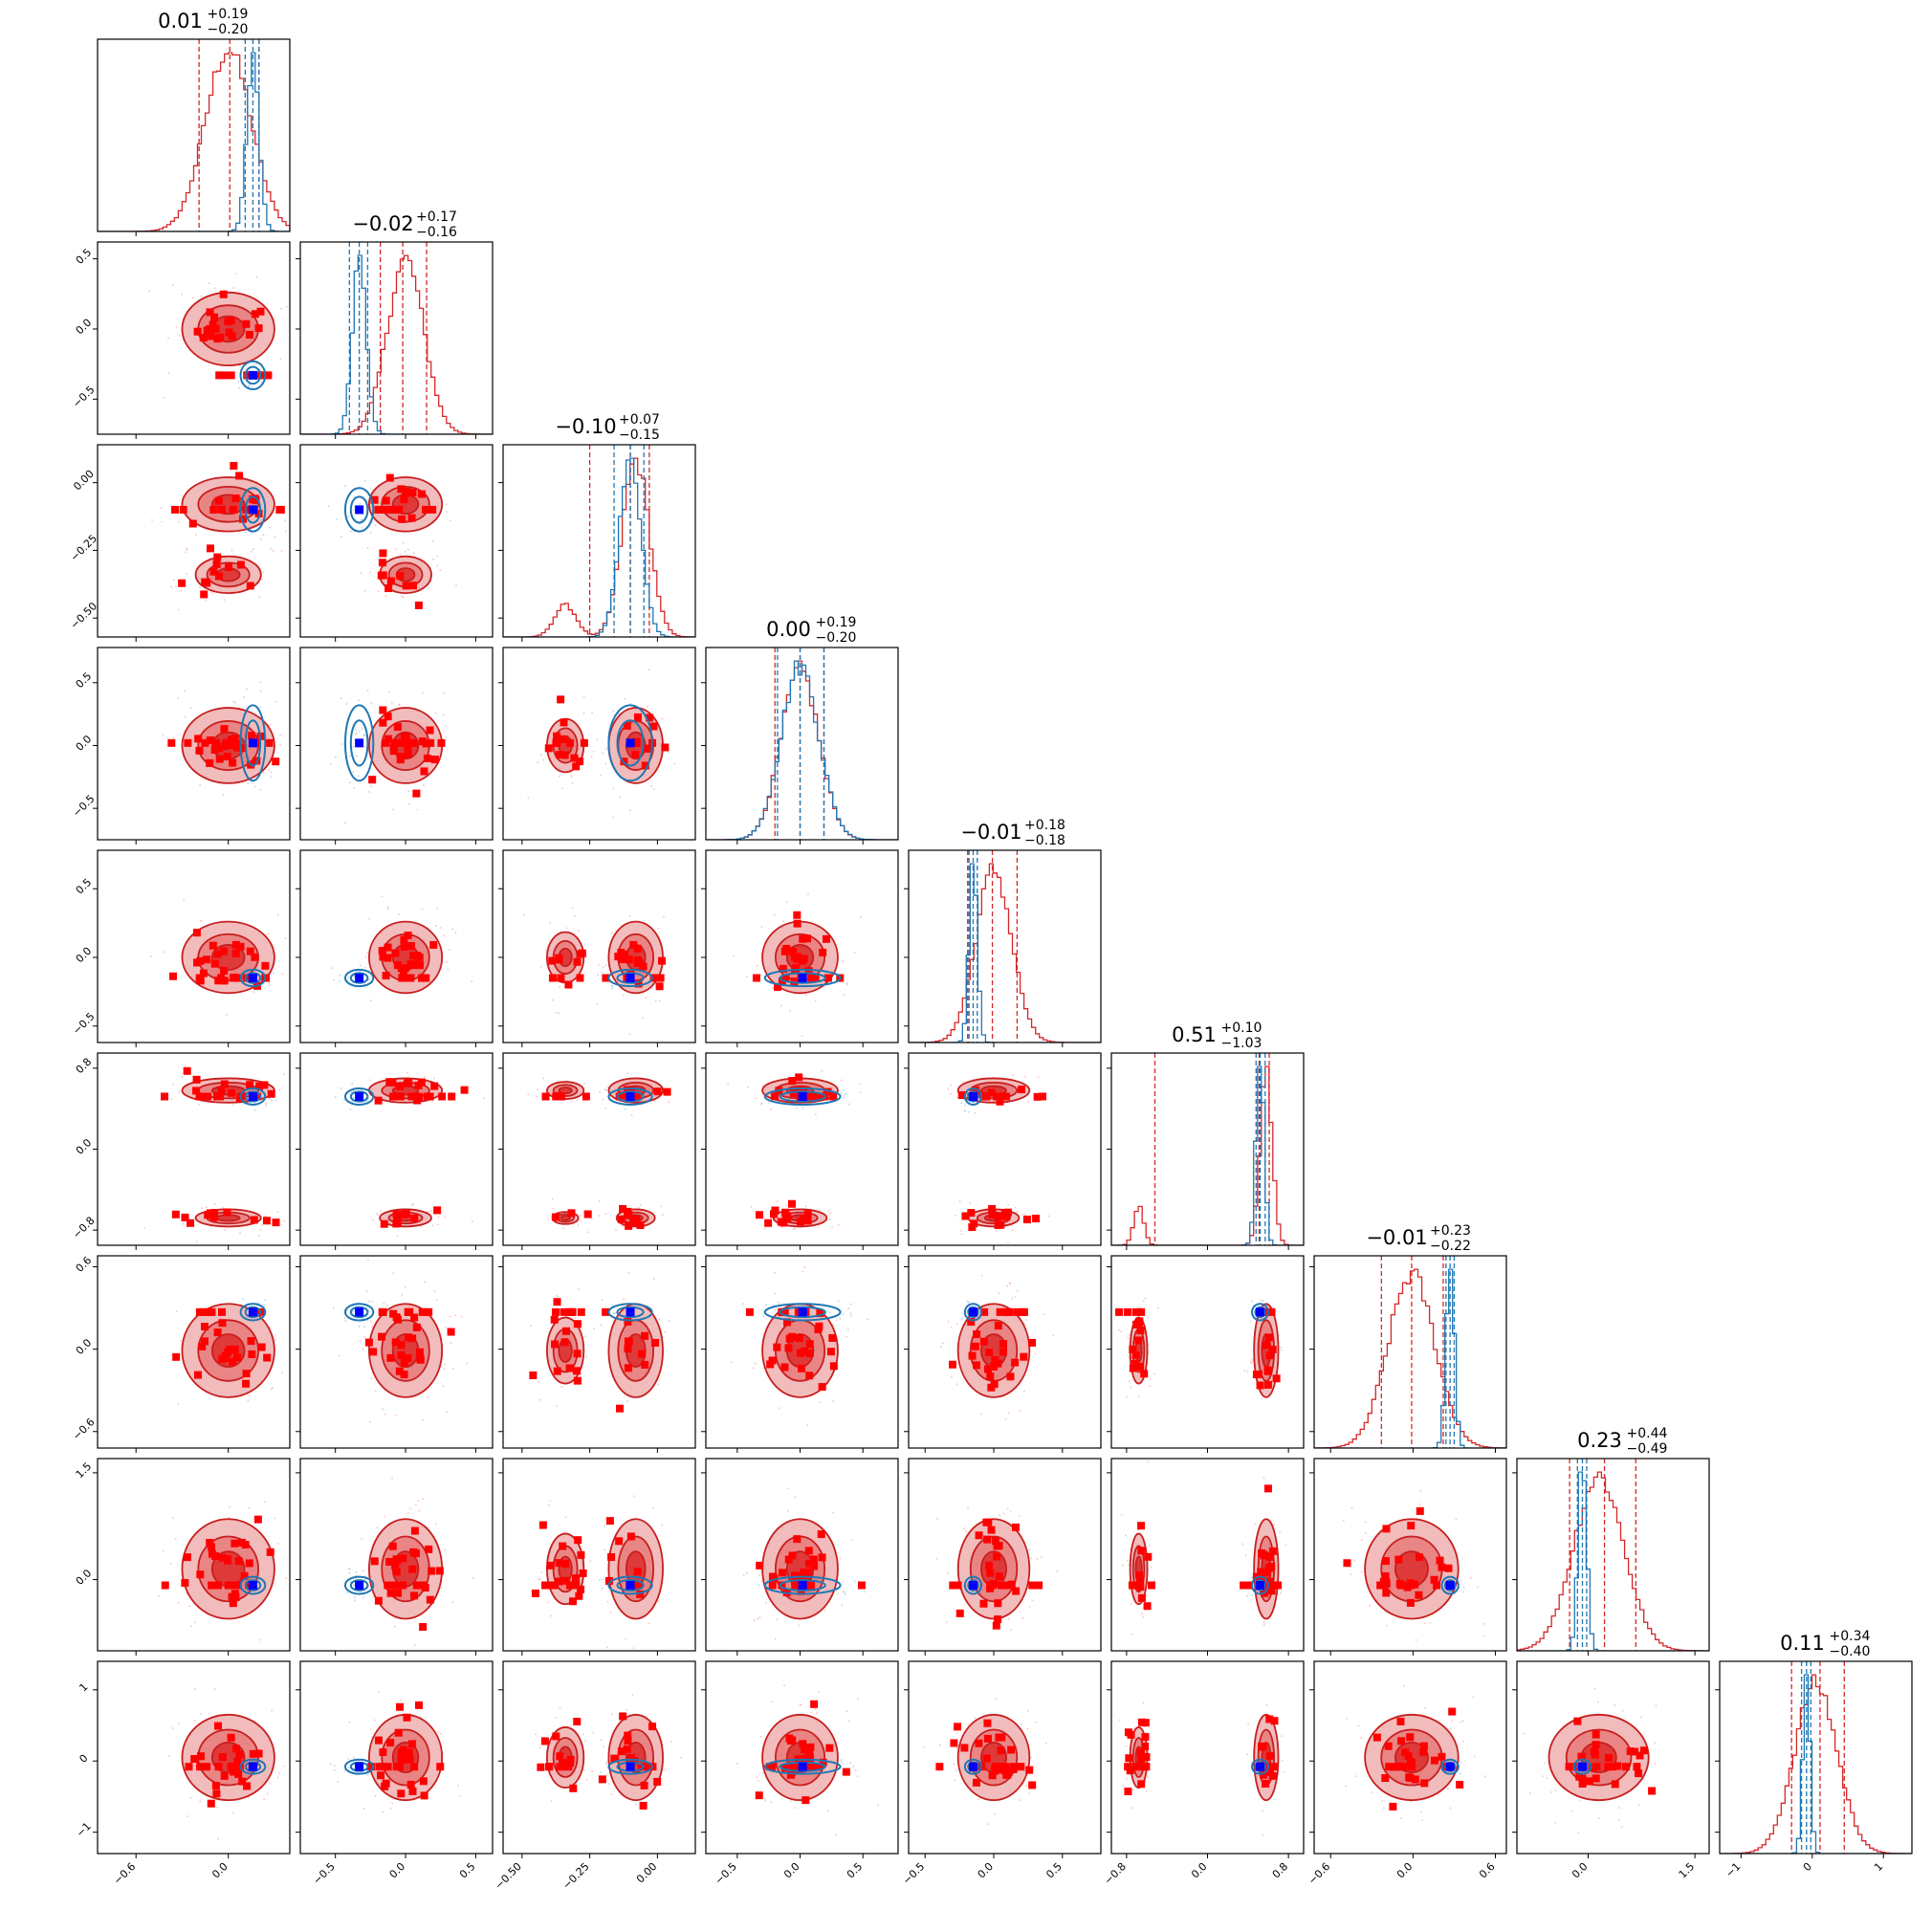  What do you see at coordinates (228, 14) in the screenshot?
I see `param-title-upper-0: +0.19` at bounding box center [228, 14].